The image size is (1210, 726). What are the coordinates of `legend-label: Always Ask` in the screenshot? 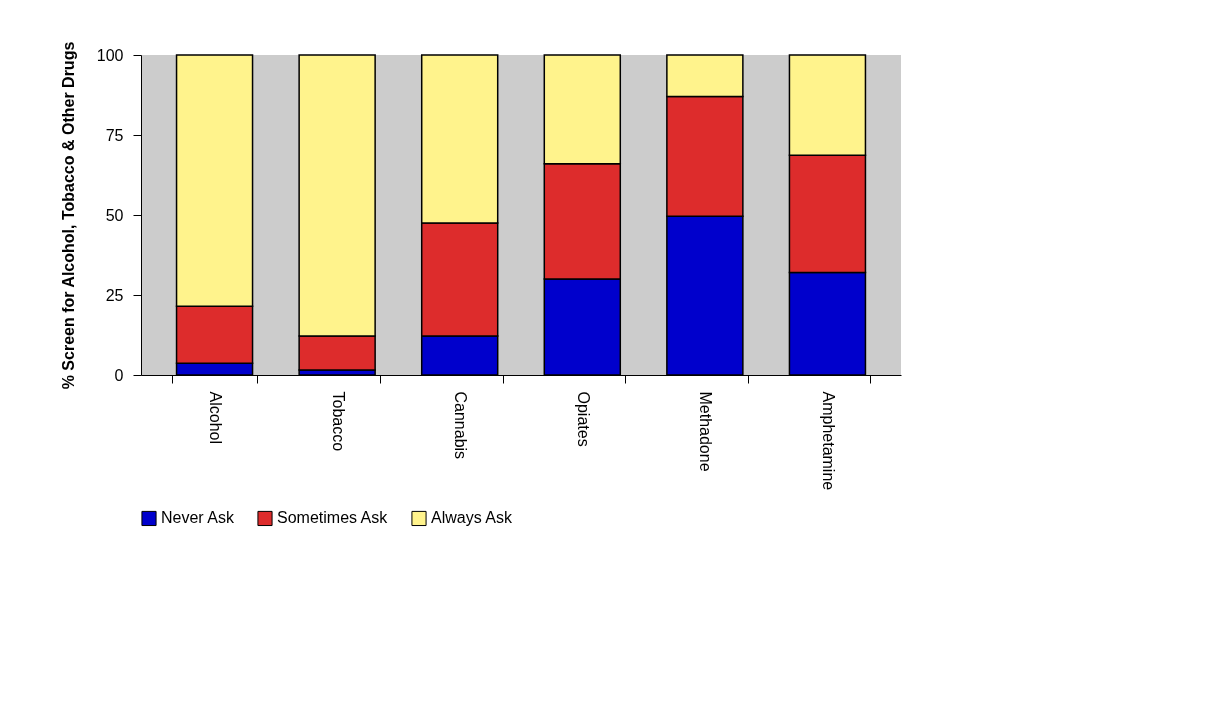 It's located at (472, 518).